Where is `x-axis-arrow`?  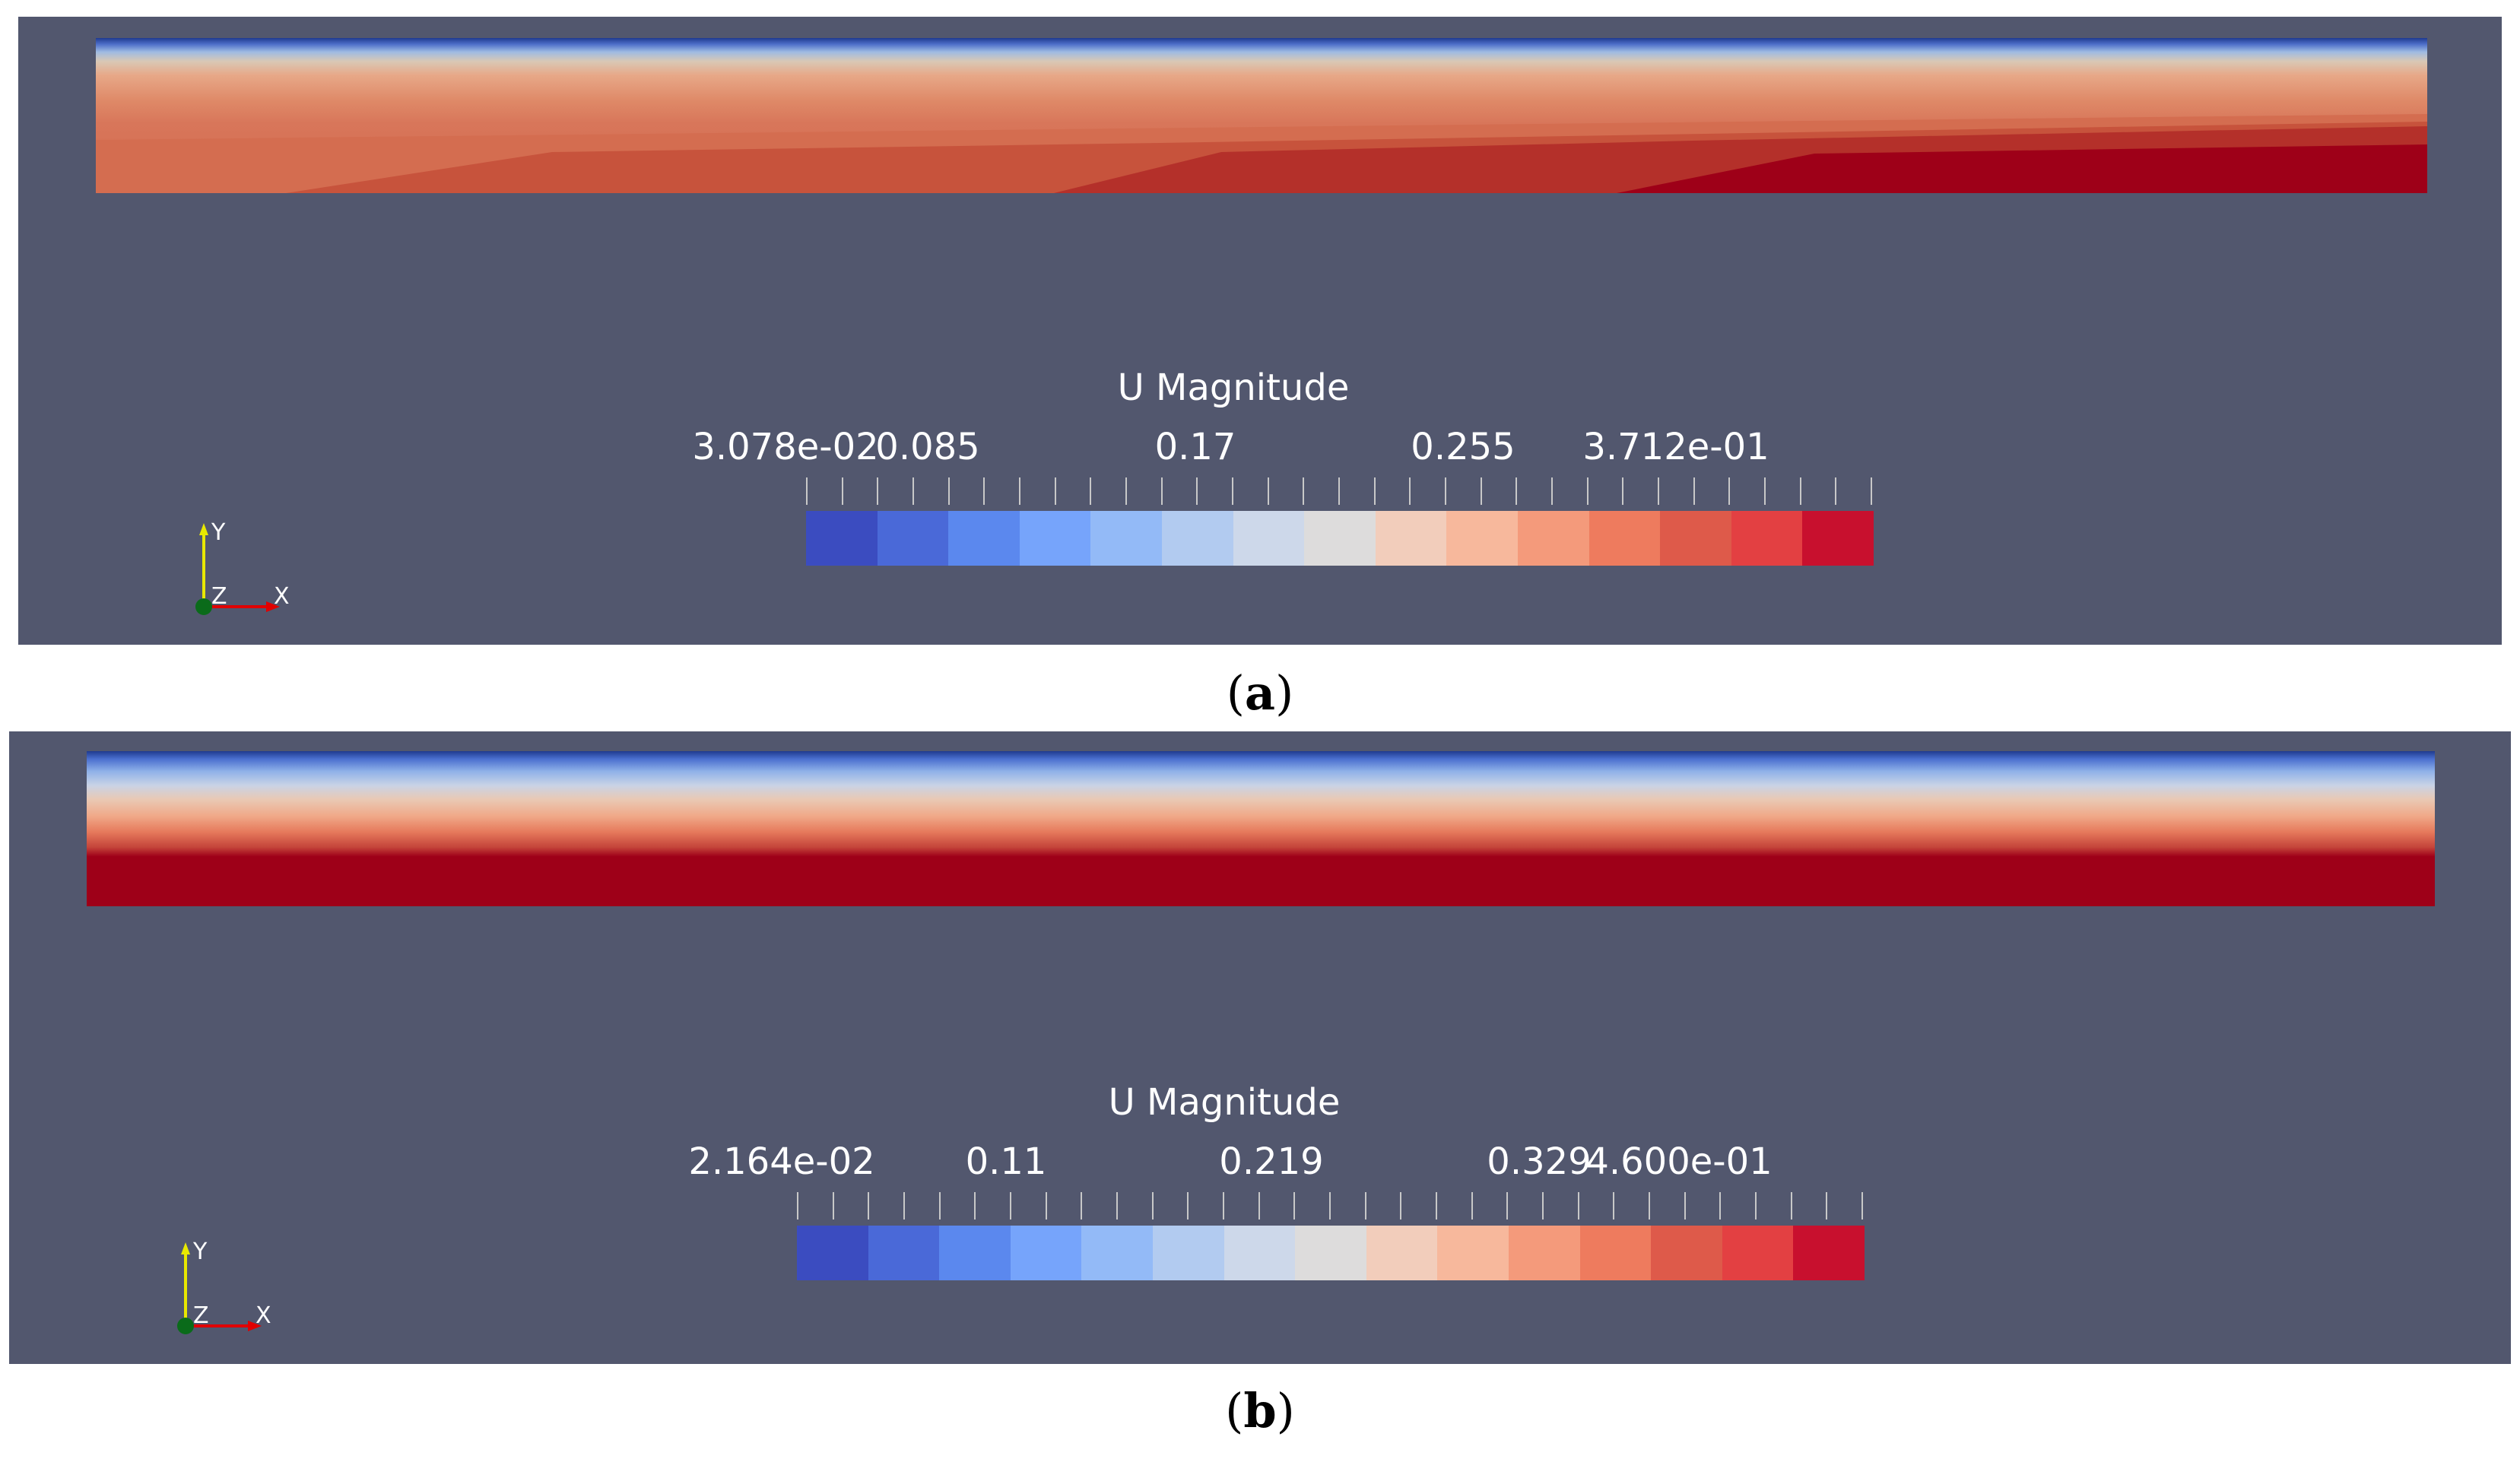
x-axis-arrow is located at coordinates (255, 1326).